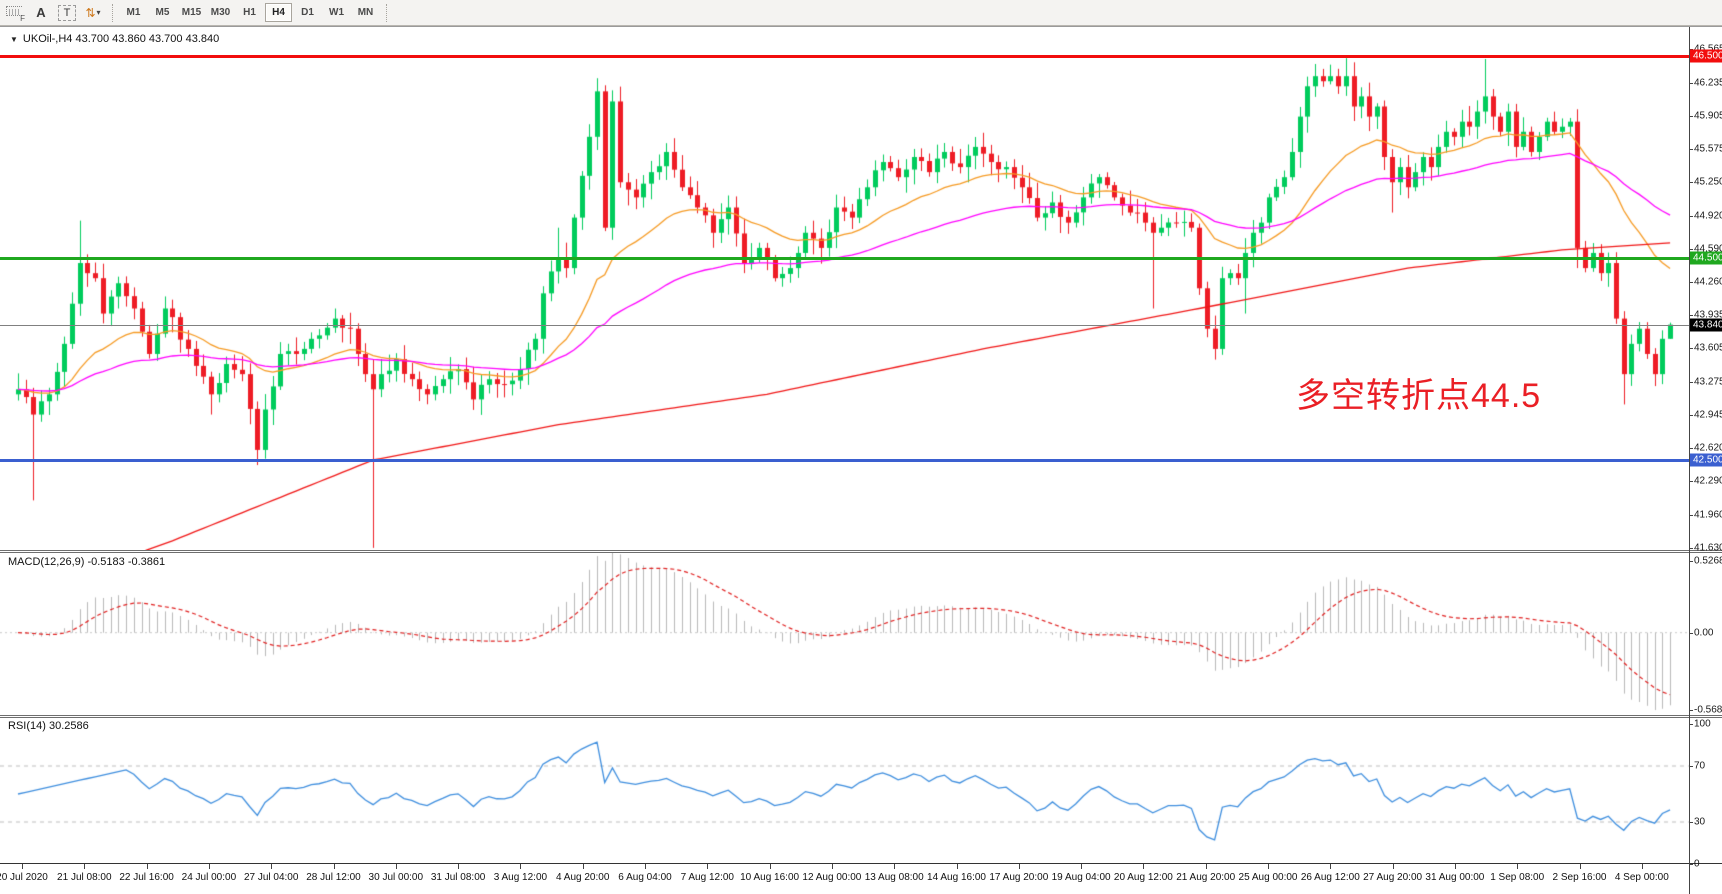 The width and height of the screenshot is (1722, 894). Describe the element at coordinates (1019, 877) in the screenshot. I see `time-label: 17 Aug 20:00` at that location.